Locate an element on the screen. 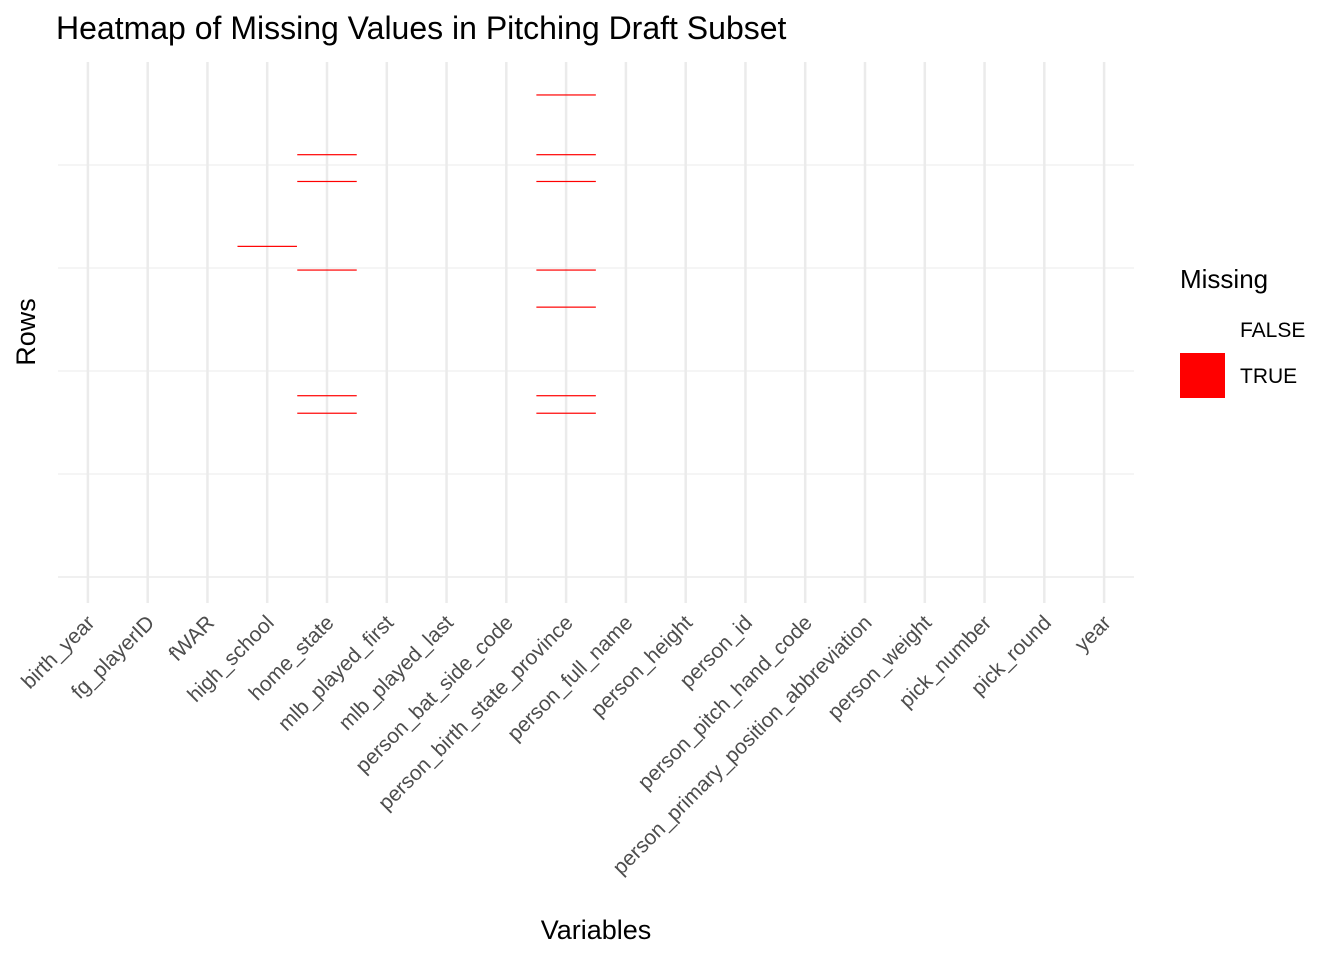 The width and height of the screenshot is (1344, 960). y-axis-title: Rows is located at coordinates (26, 332).